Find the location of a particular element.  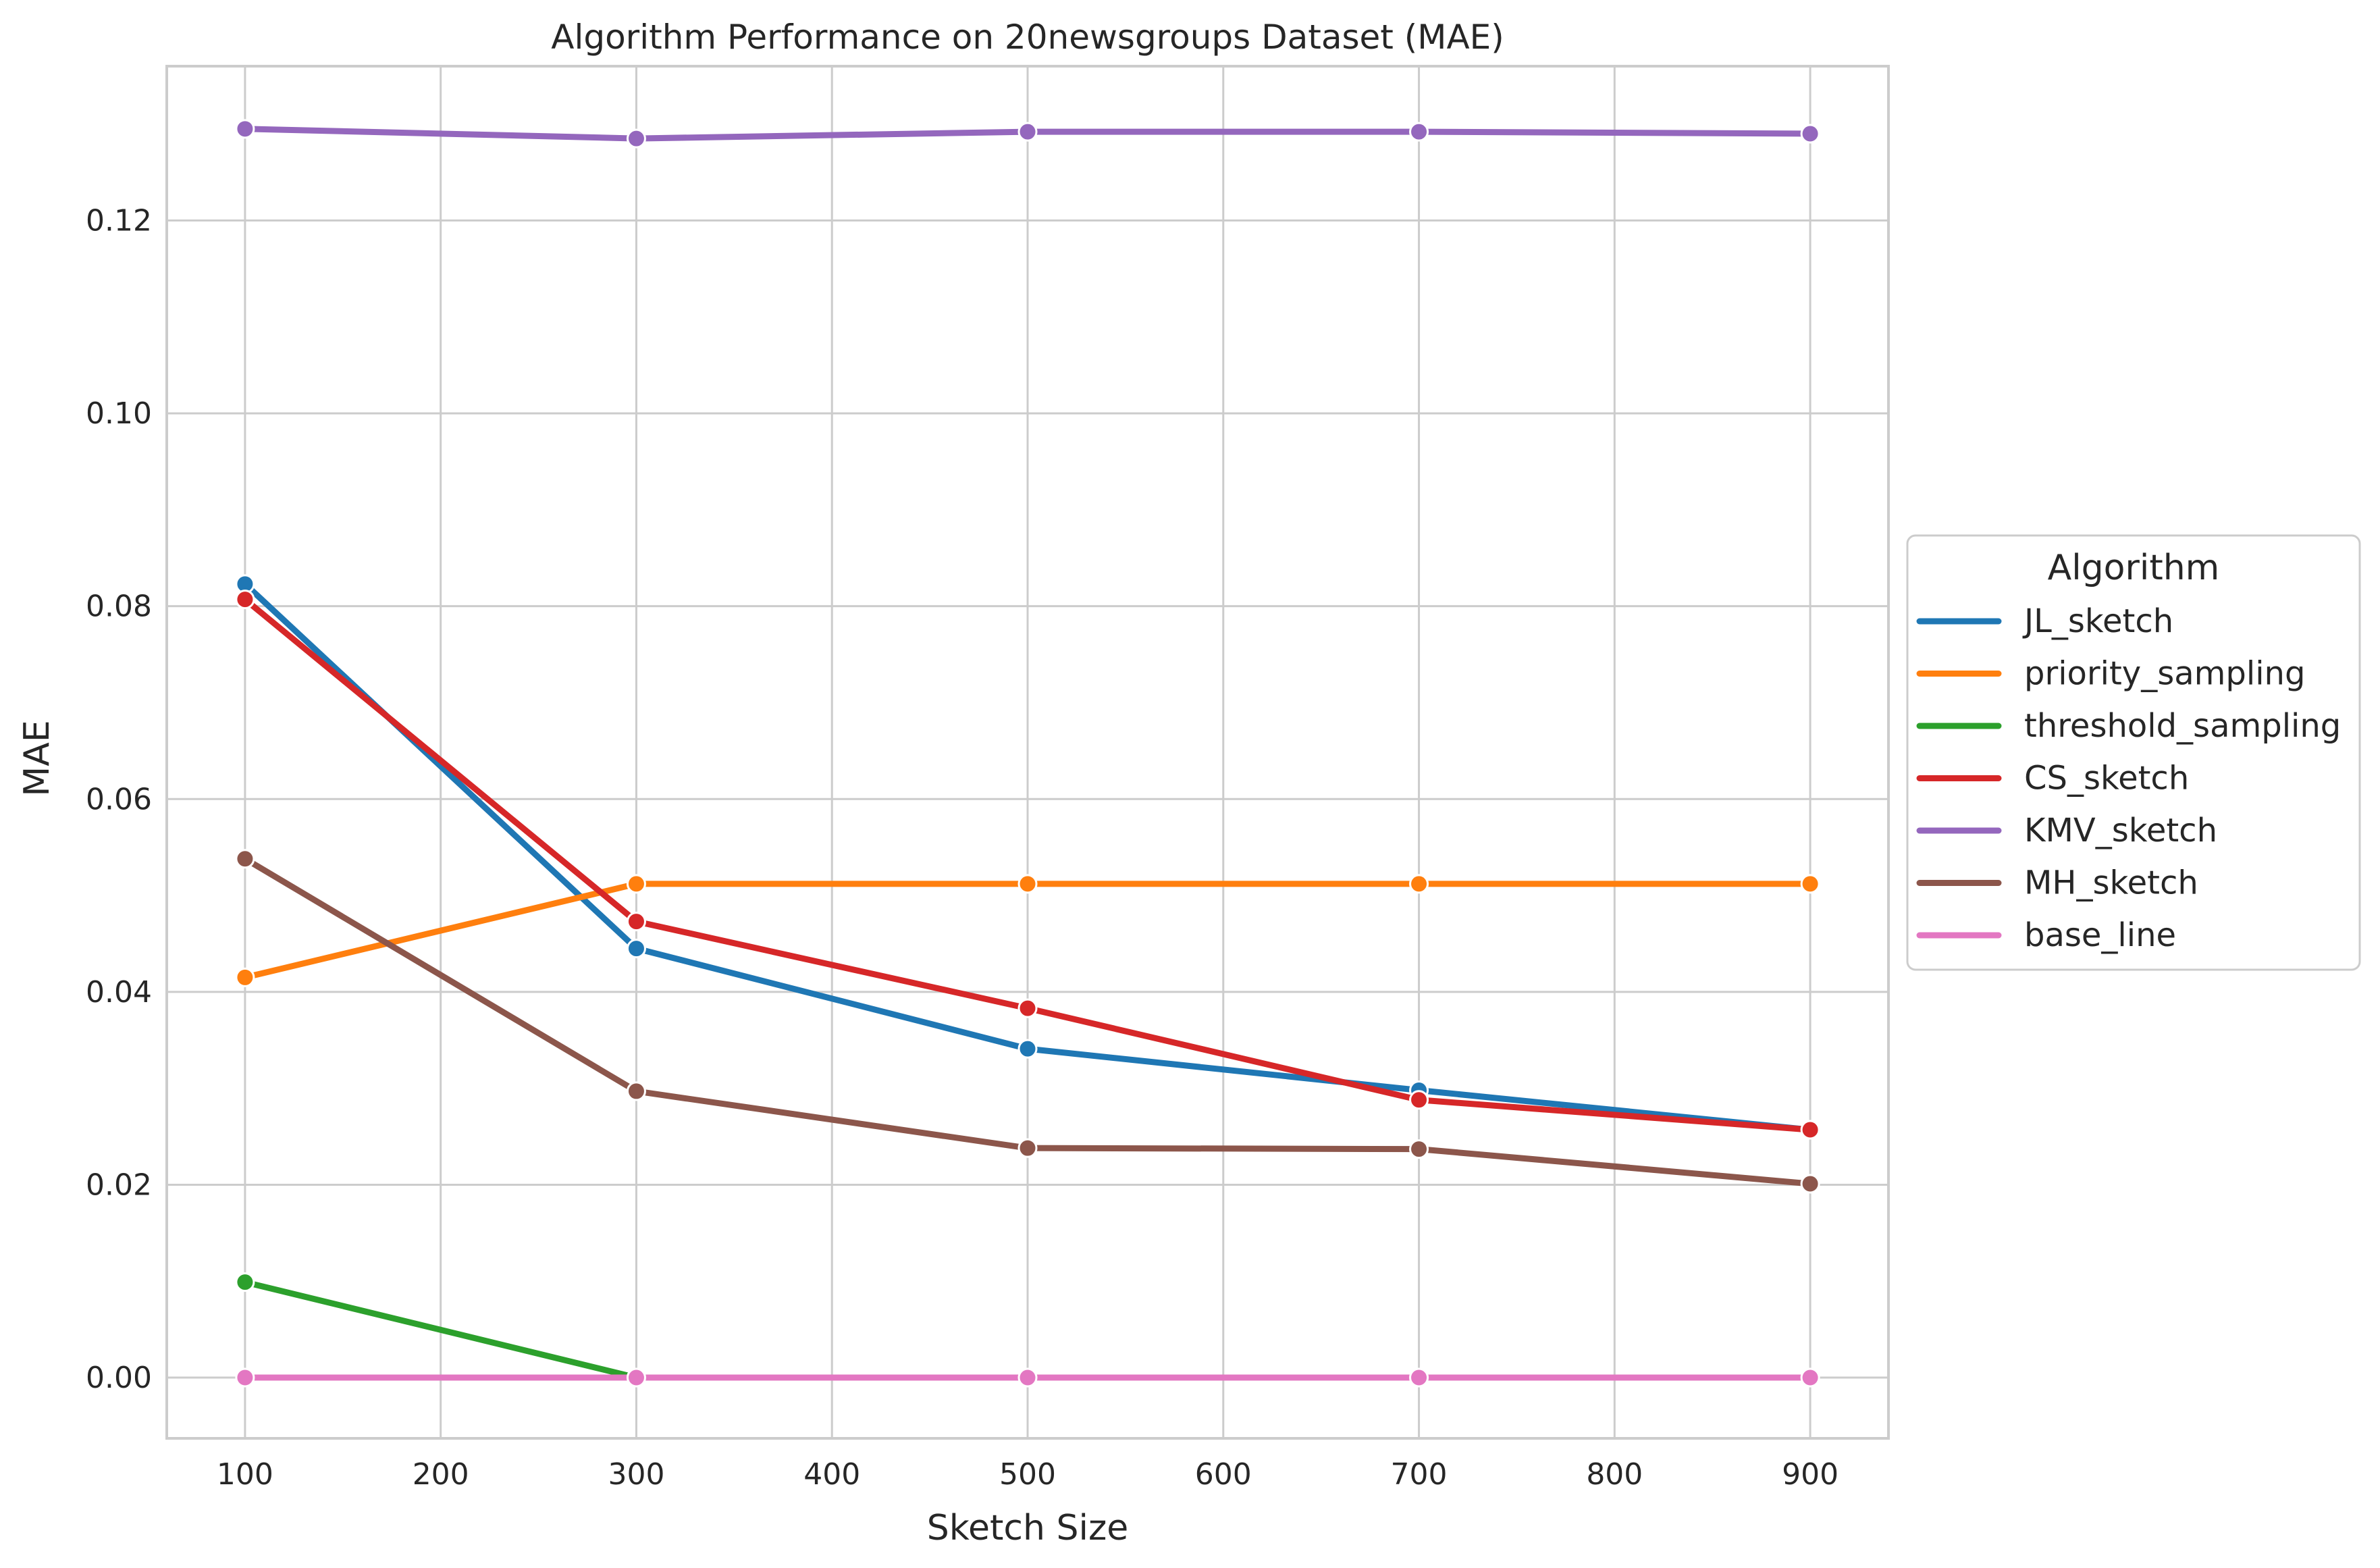

legend-label: threshold_sampling is located at coordinates (2182, 726).